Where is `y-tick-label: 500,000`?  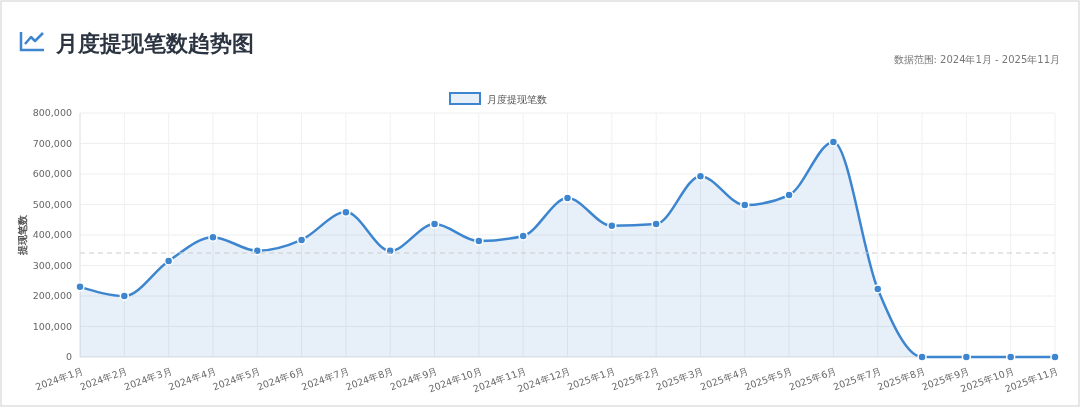 y-tick-label: 500,000 is located at coordinates (52, 204).